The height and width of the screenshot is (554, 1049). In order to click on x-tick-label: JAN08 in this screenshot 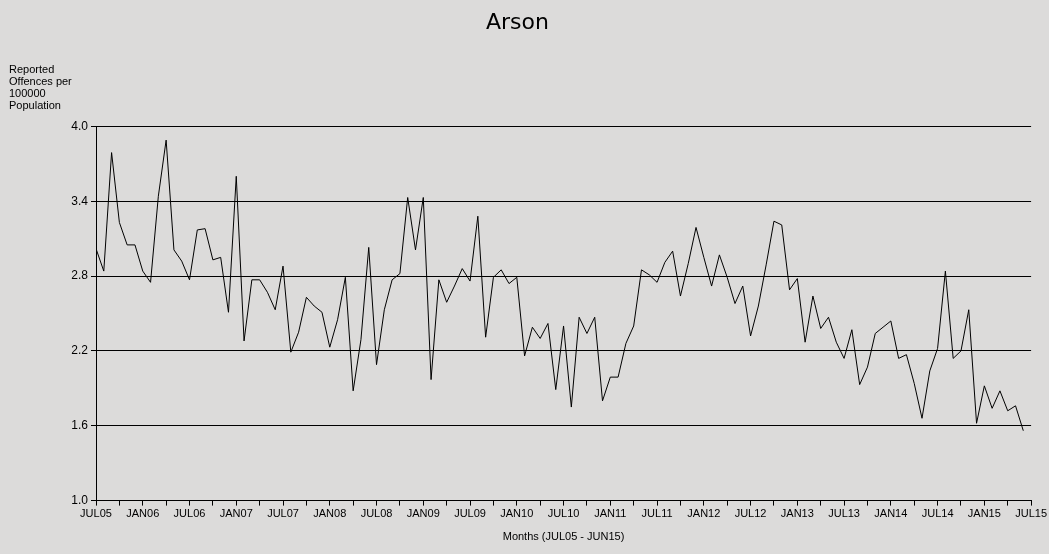, I will do `click(330, 513)`.